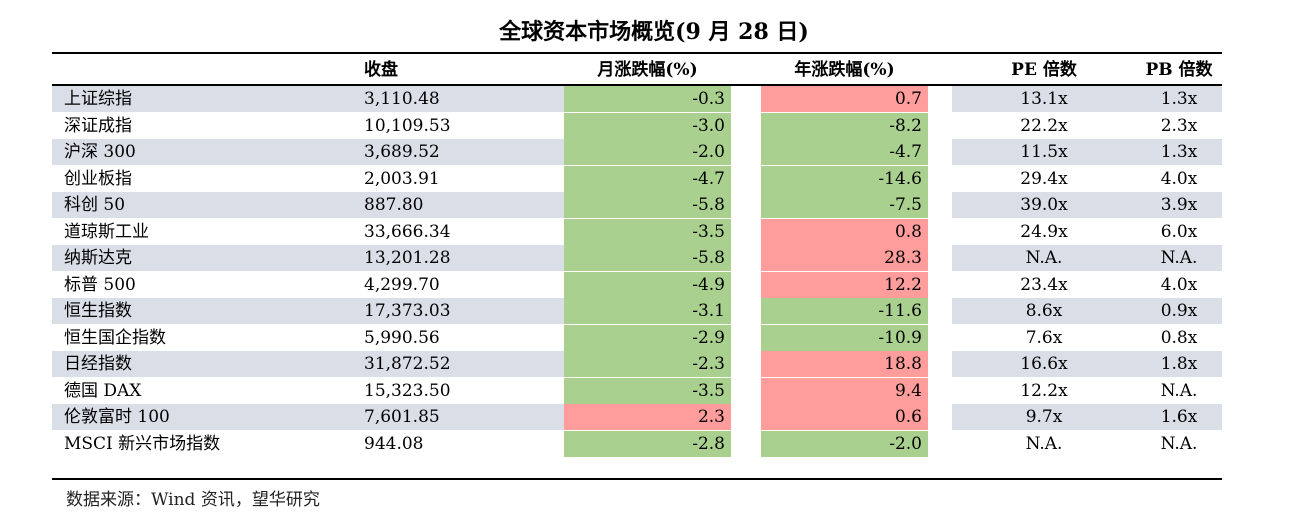 Image resolution: width=1308 pixels, height=526 pixels. What do you see at coordinates (98, 364) in the screenshot?
I see `cell-name: 日经指数` at bounding box center [98, 364].